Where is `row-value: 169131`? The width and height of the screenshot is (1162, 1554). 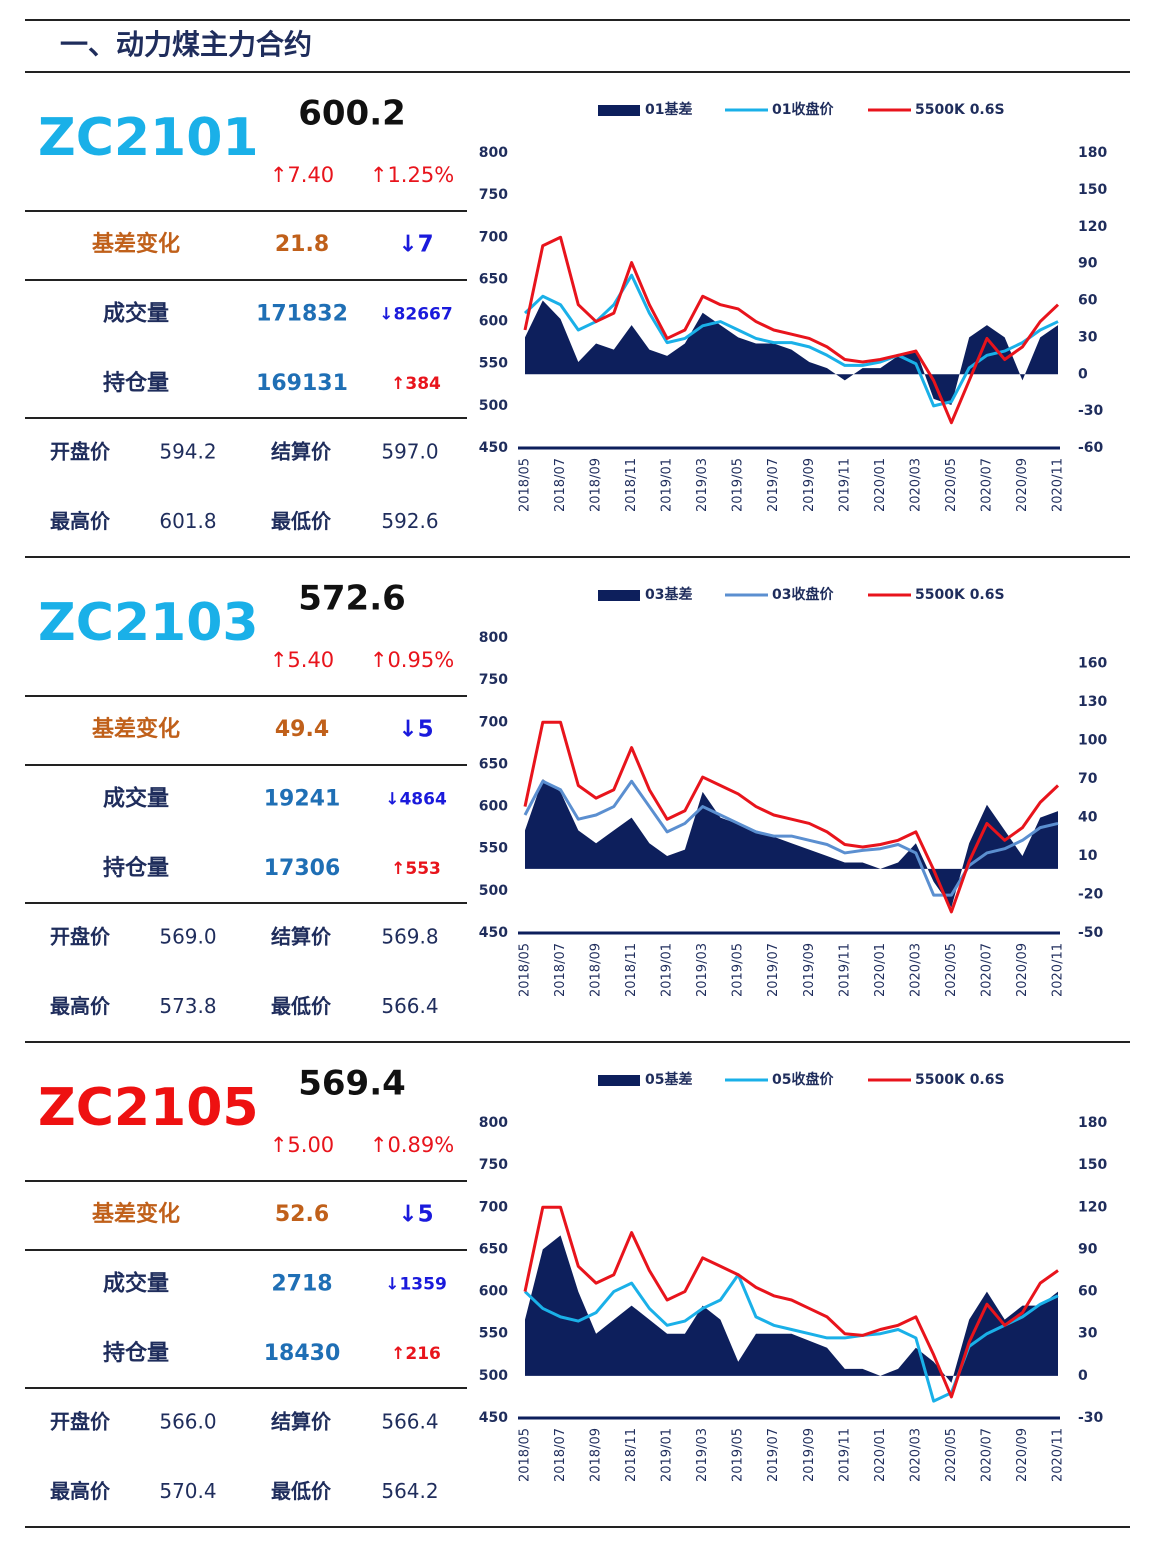
row-value: 169131 is located at coordinates (302, 383).